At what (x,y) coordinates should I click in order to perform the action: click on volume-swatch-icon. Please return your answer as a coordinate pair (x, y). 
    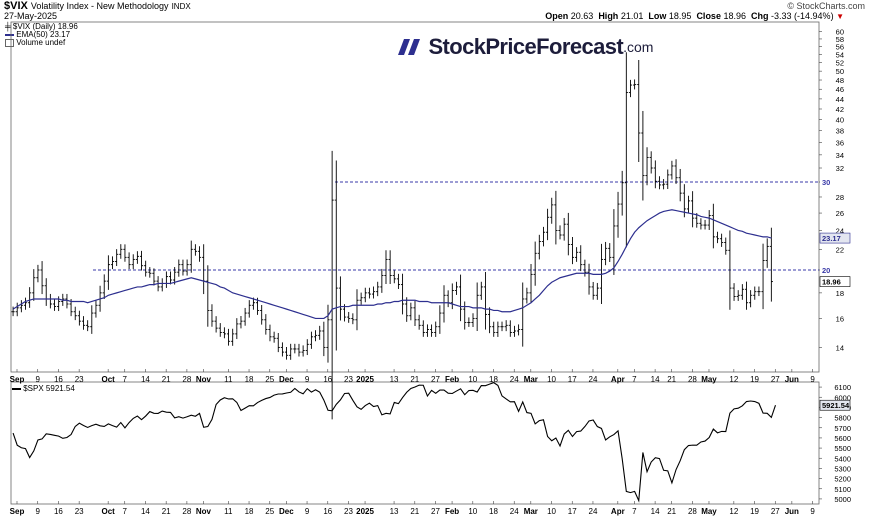
    Looking at the image, I should click on (9, 42).